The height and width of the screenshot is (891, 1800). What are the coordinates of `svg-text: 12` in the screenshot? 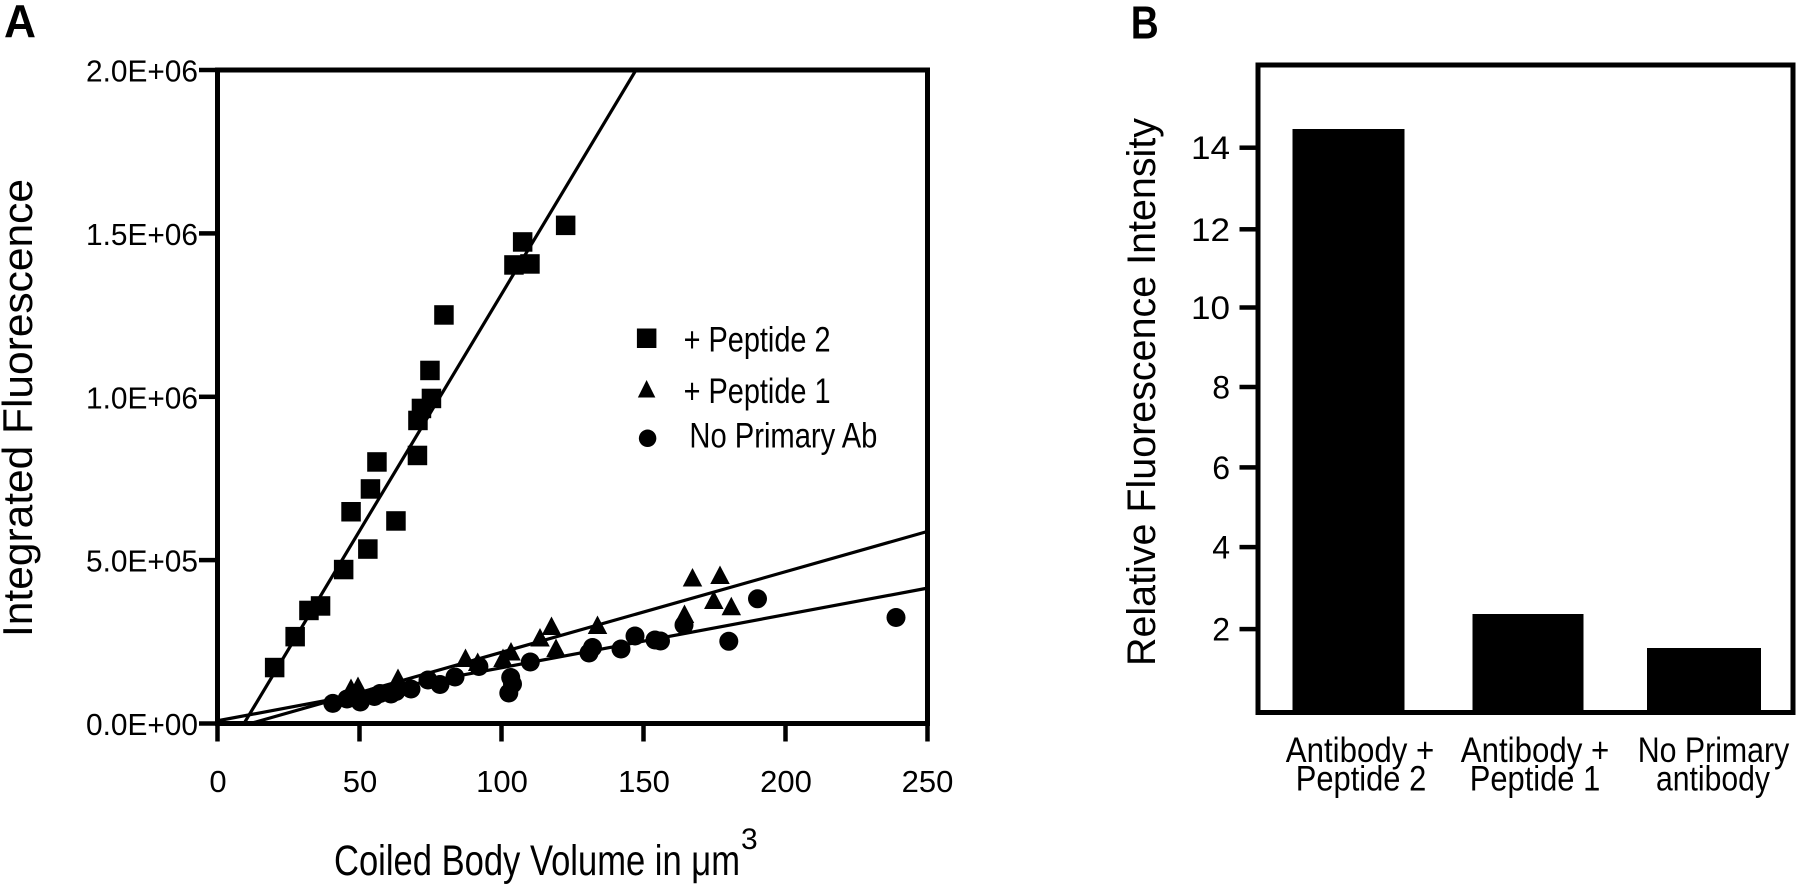 It's located at (1210, 230).